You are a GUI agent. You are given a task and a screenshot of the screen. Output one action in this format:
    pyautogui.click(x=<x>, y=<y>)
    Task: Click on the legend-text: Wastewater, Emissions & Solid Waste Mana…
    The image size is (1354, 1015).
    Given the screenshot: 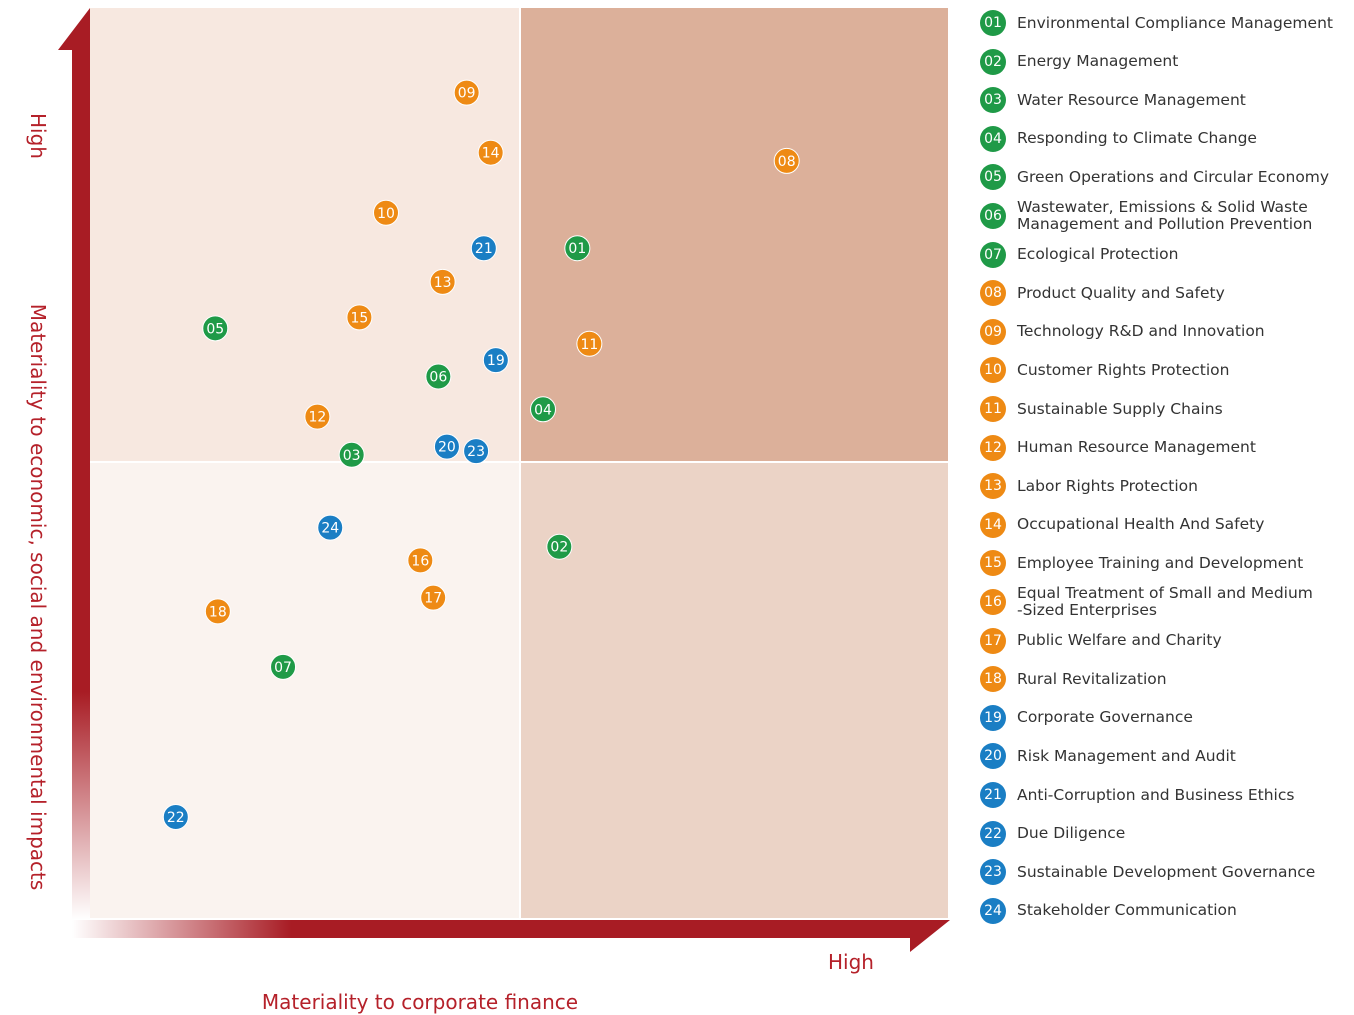 What is the action you would take?
    pyautogui.click(x=1165, y=215)
    